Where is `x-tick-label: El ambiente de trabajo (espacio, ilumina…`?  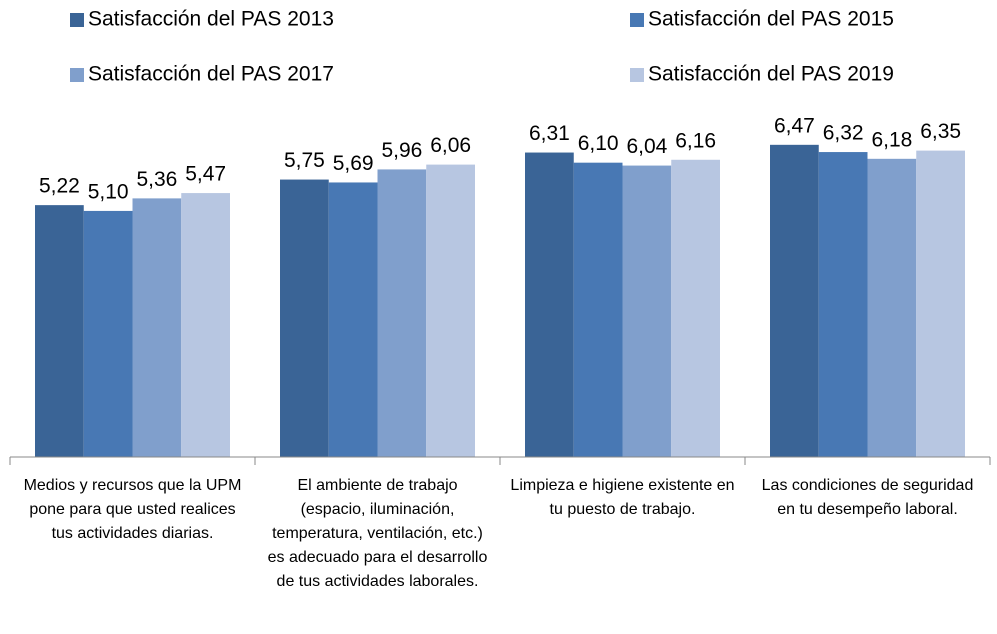
x-tick-label: El ambiente de trabajo (espacio, ilumina… is located at coordinates (377, 533).